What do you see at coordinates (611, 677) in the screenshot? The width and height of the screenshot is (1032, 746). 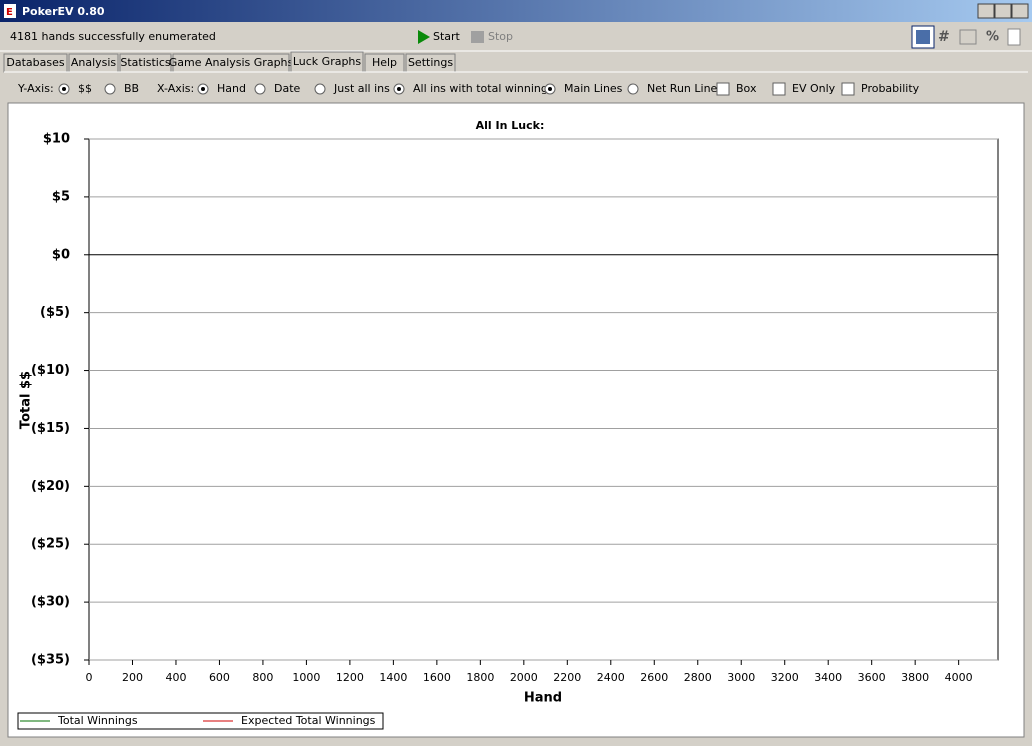 I see `x-tick-label: 2400` at bounding box center [611, 677].